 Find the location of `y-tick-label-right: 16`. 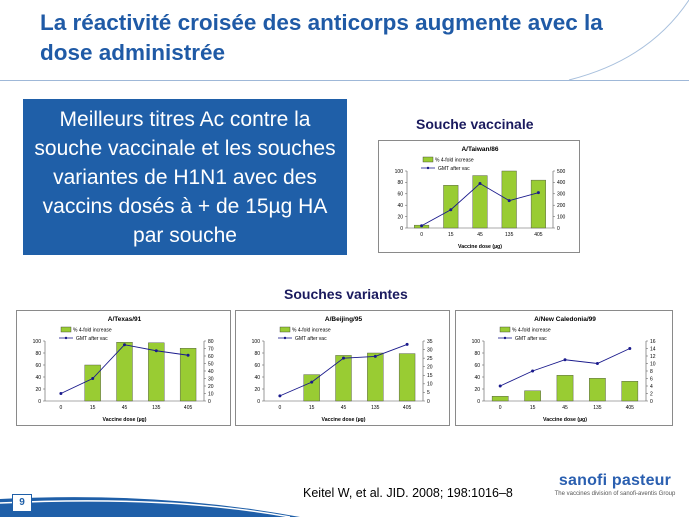

y-tick-label-right: 16 is located at coordinates (653, 342).